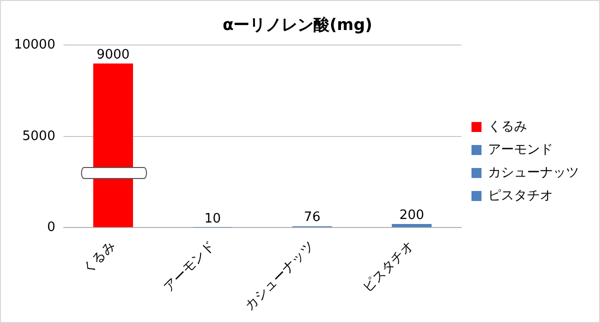 Image resolution: width=600 pixels, height=323 pixels. I want to click on y-tick-label: 10000, so click(35, 45).